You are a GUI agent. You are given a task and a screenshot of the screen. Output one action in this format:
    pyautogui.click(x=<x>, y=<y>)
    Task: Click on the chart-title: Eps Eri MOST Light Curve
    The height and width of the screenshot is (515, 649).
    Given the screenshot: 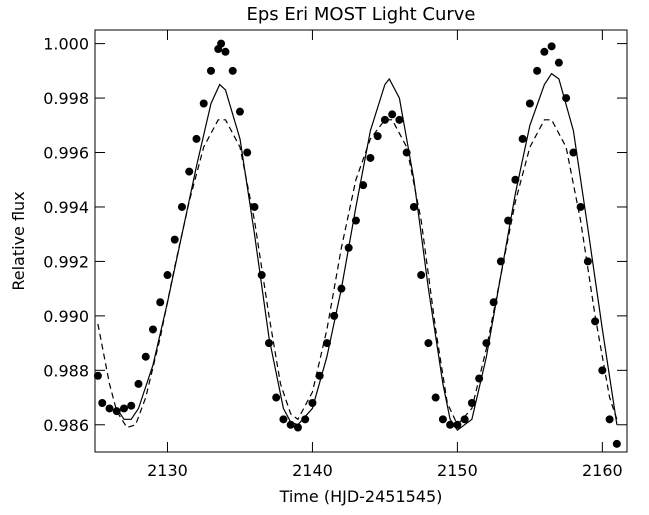 What is the action you would take?
    pyautogui.click(x=361, y=14)
    